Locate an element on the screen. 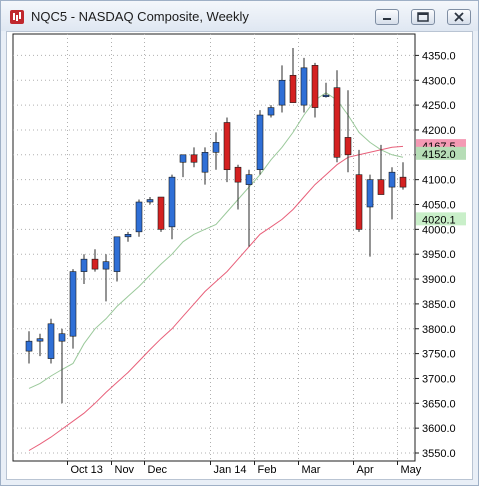 The image size is (479, 486). restore-icon is located at coordinates (423, 17).